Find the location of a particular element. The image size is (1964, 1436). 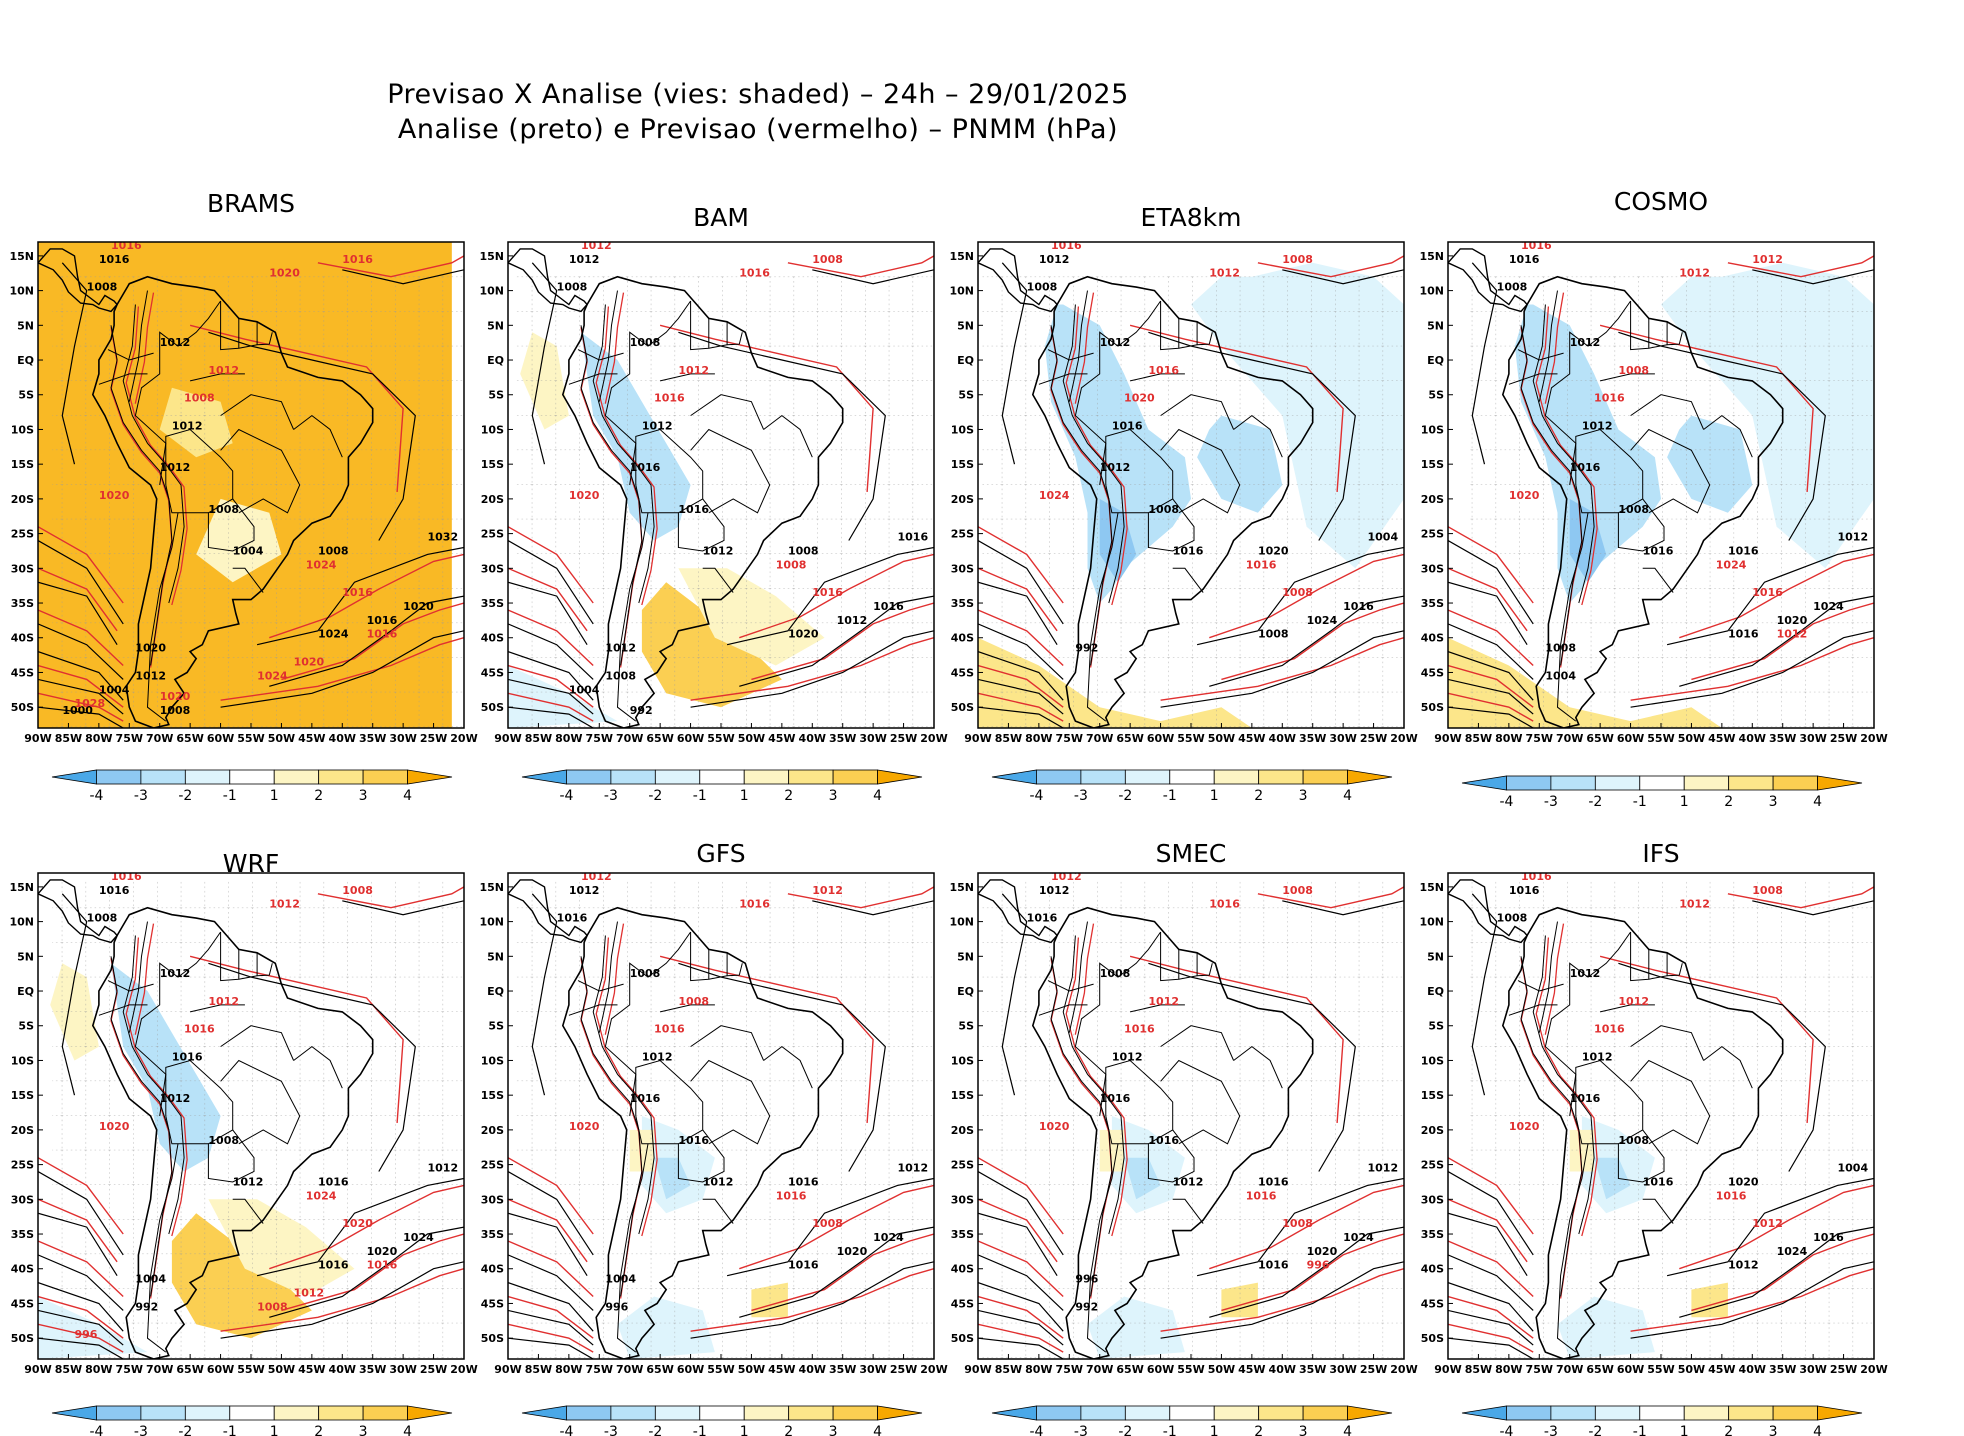

colorbar-label: -2 is located at coordinates (1125, 796).